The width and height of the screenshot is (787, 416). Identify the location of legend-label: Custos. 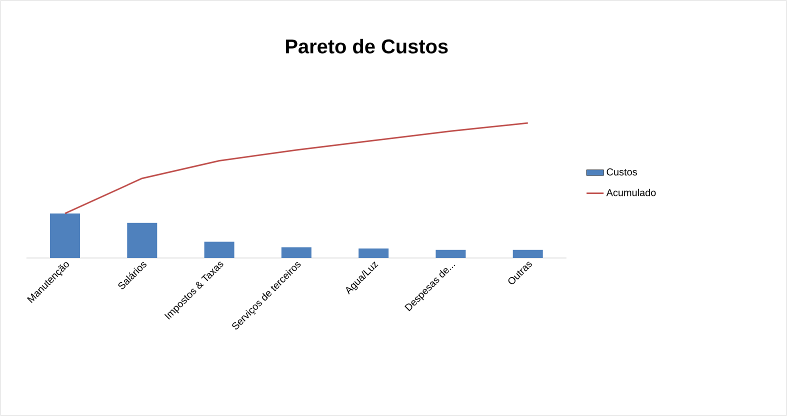
(621, 172).